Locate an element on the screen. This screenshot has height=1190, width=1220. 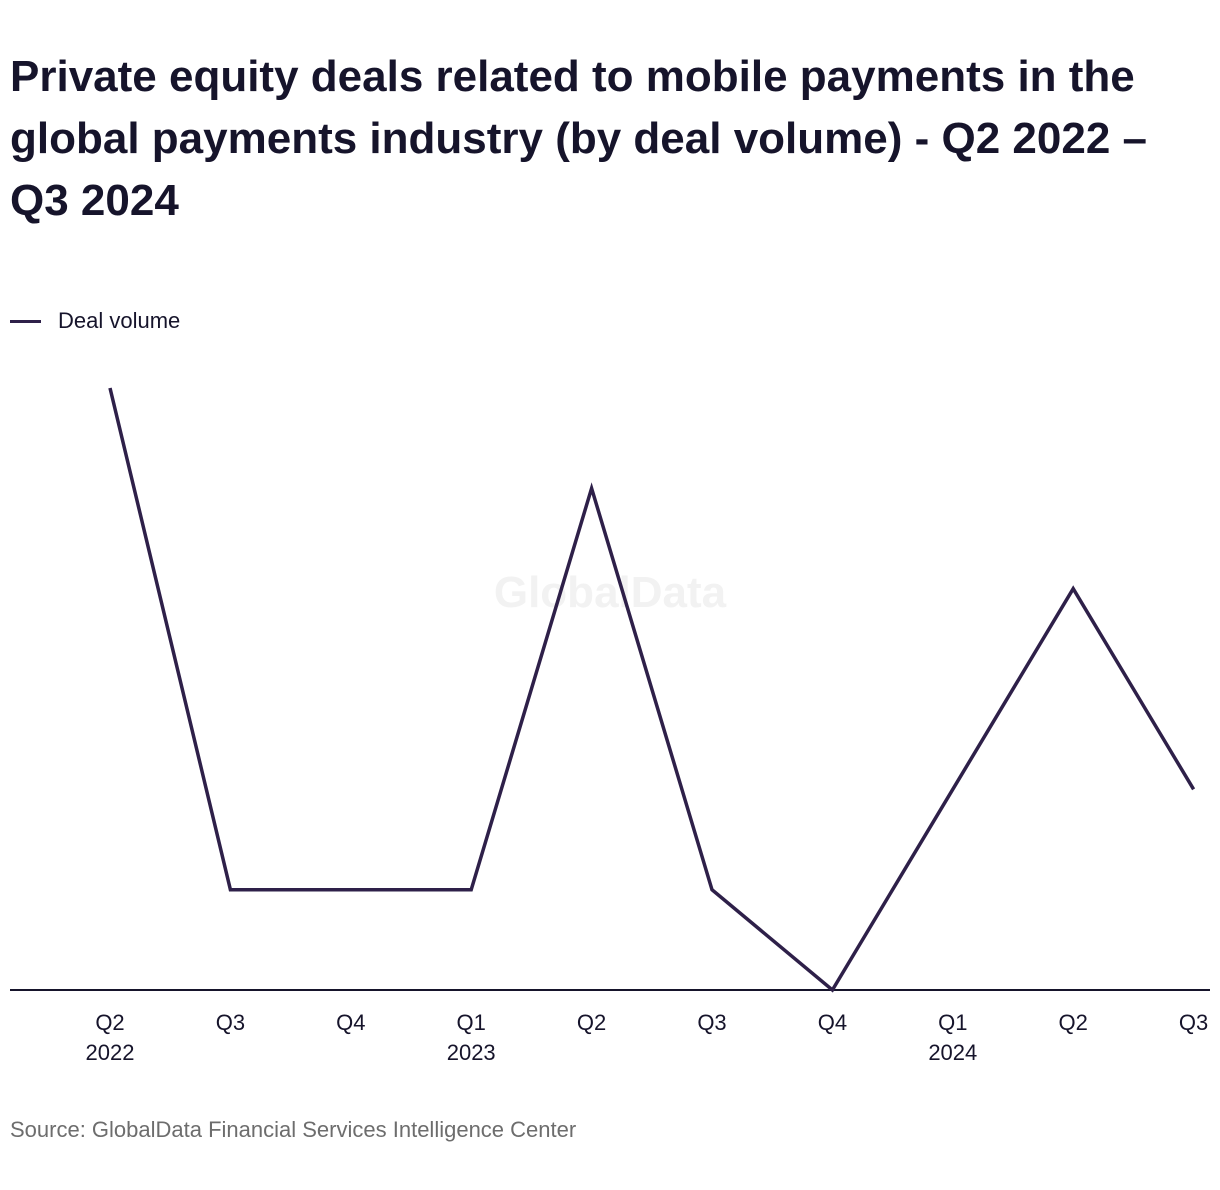
x-tick-year-3: 2023 is located at coordinates (471, 1052).